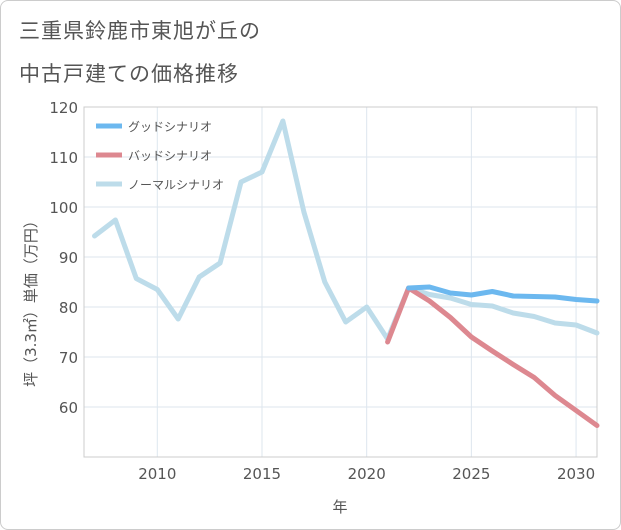  What do you see at coordinates (503, 294) in the screenshot?
I see `series-line-good` at bounding box center [503, 294].